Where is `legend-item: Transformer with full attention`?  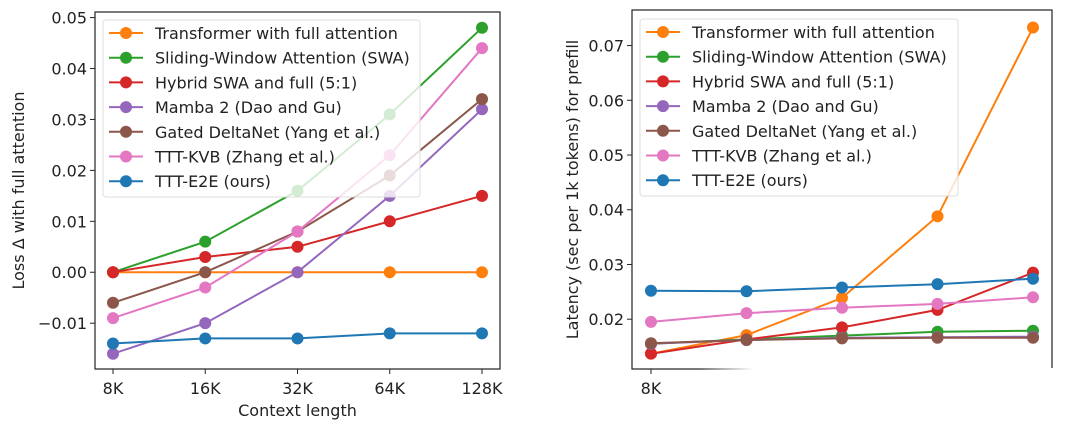
legend-item: Transformer with full attention is located at coordinates (790, 32).